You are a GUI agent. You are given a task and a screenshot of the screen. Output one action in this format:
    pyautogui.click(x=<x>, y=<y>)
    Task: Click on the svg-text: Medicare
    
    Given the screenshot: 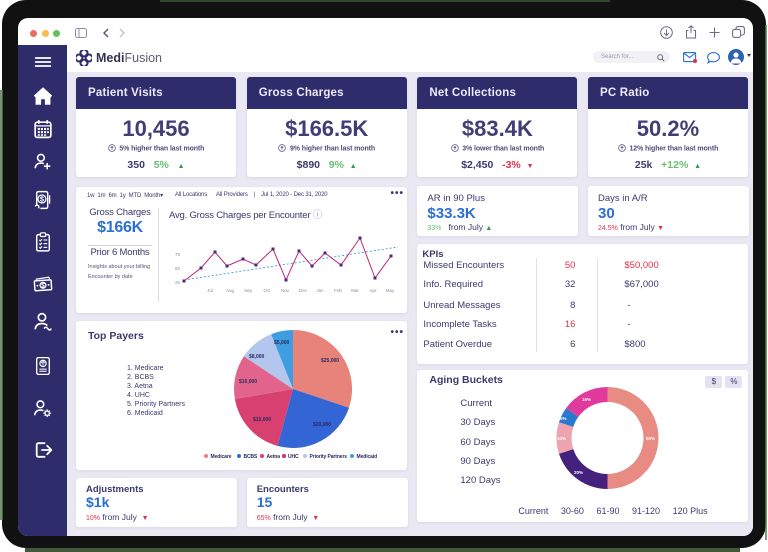 What is the action you would take?
    pyautogui.click(x=221, y=457)
    